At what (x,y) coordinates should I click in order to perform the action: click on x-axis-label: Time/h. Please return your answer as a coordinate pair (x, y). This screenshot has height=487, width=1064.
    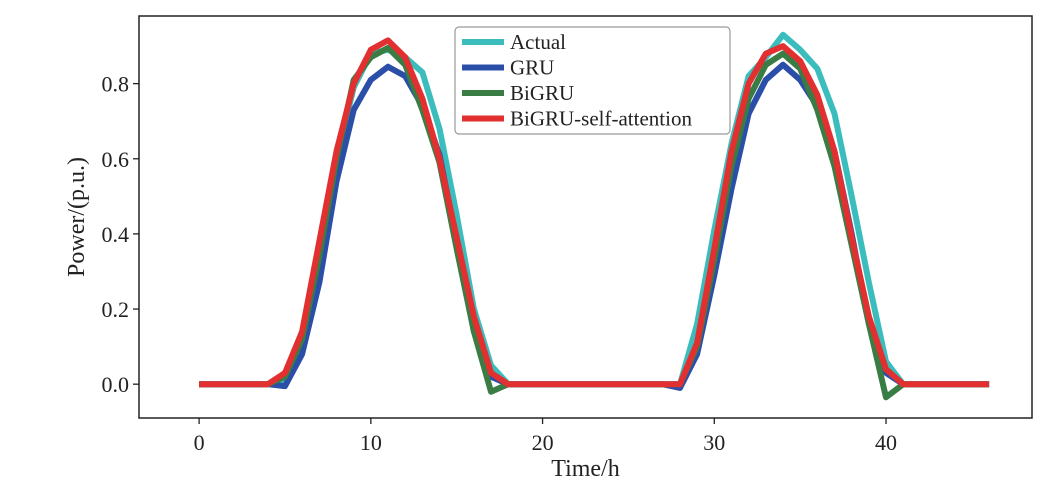
    Looking at the image, I should click on (585, 469).